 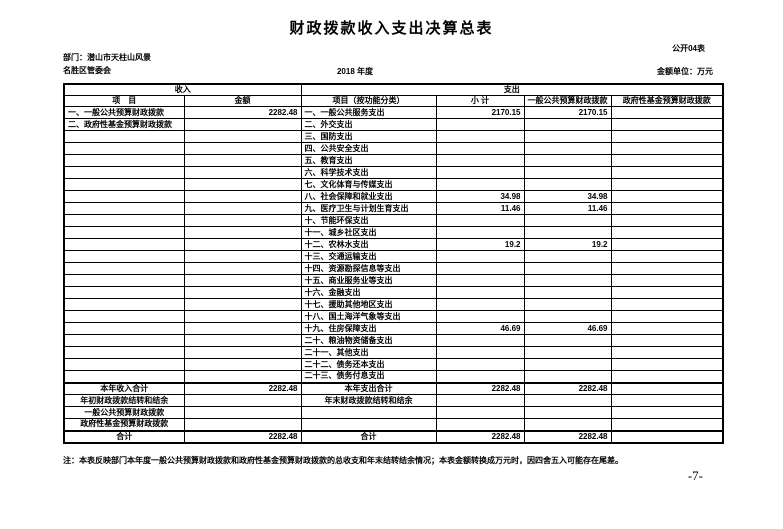 What do you see at coordinates (368, 172) in the screenshot?
I see `expense-item-cell: 六、科学技术支出` at bounding box center [368, 172].